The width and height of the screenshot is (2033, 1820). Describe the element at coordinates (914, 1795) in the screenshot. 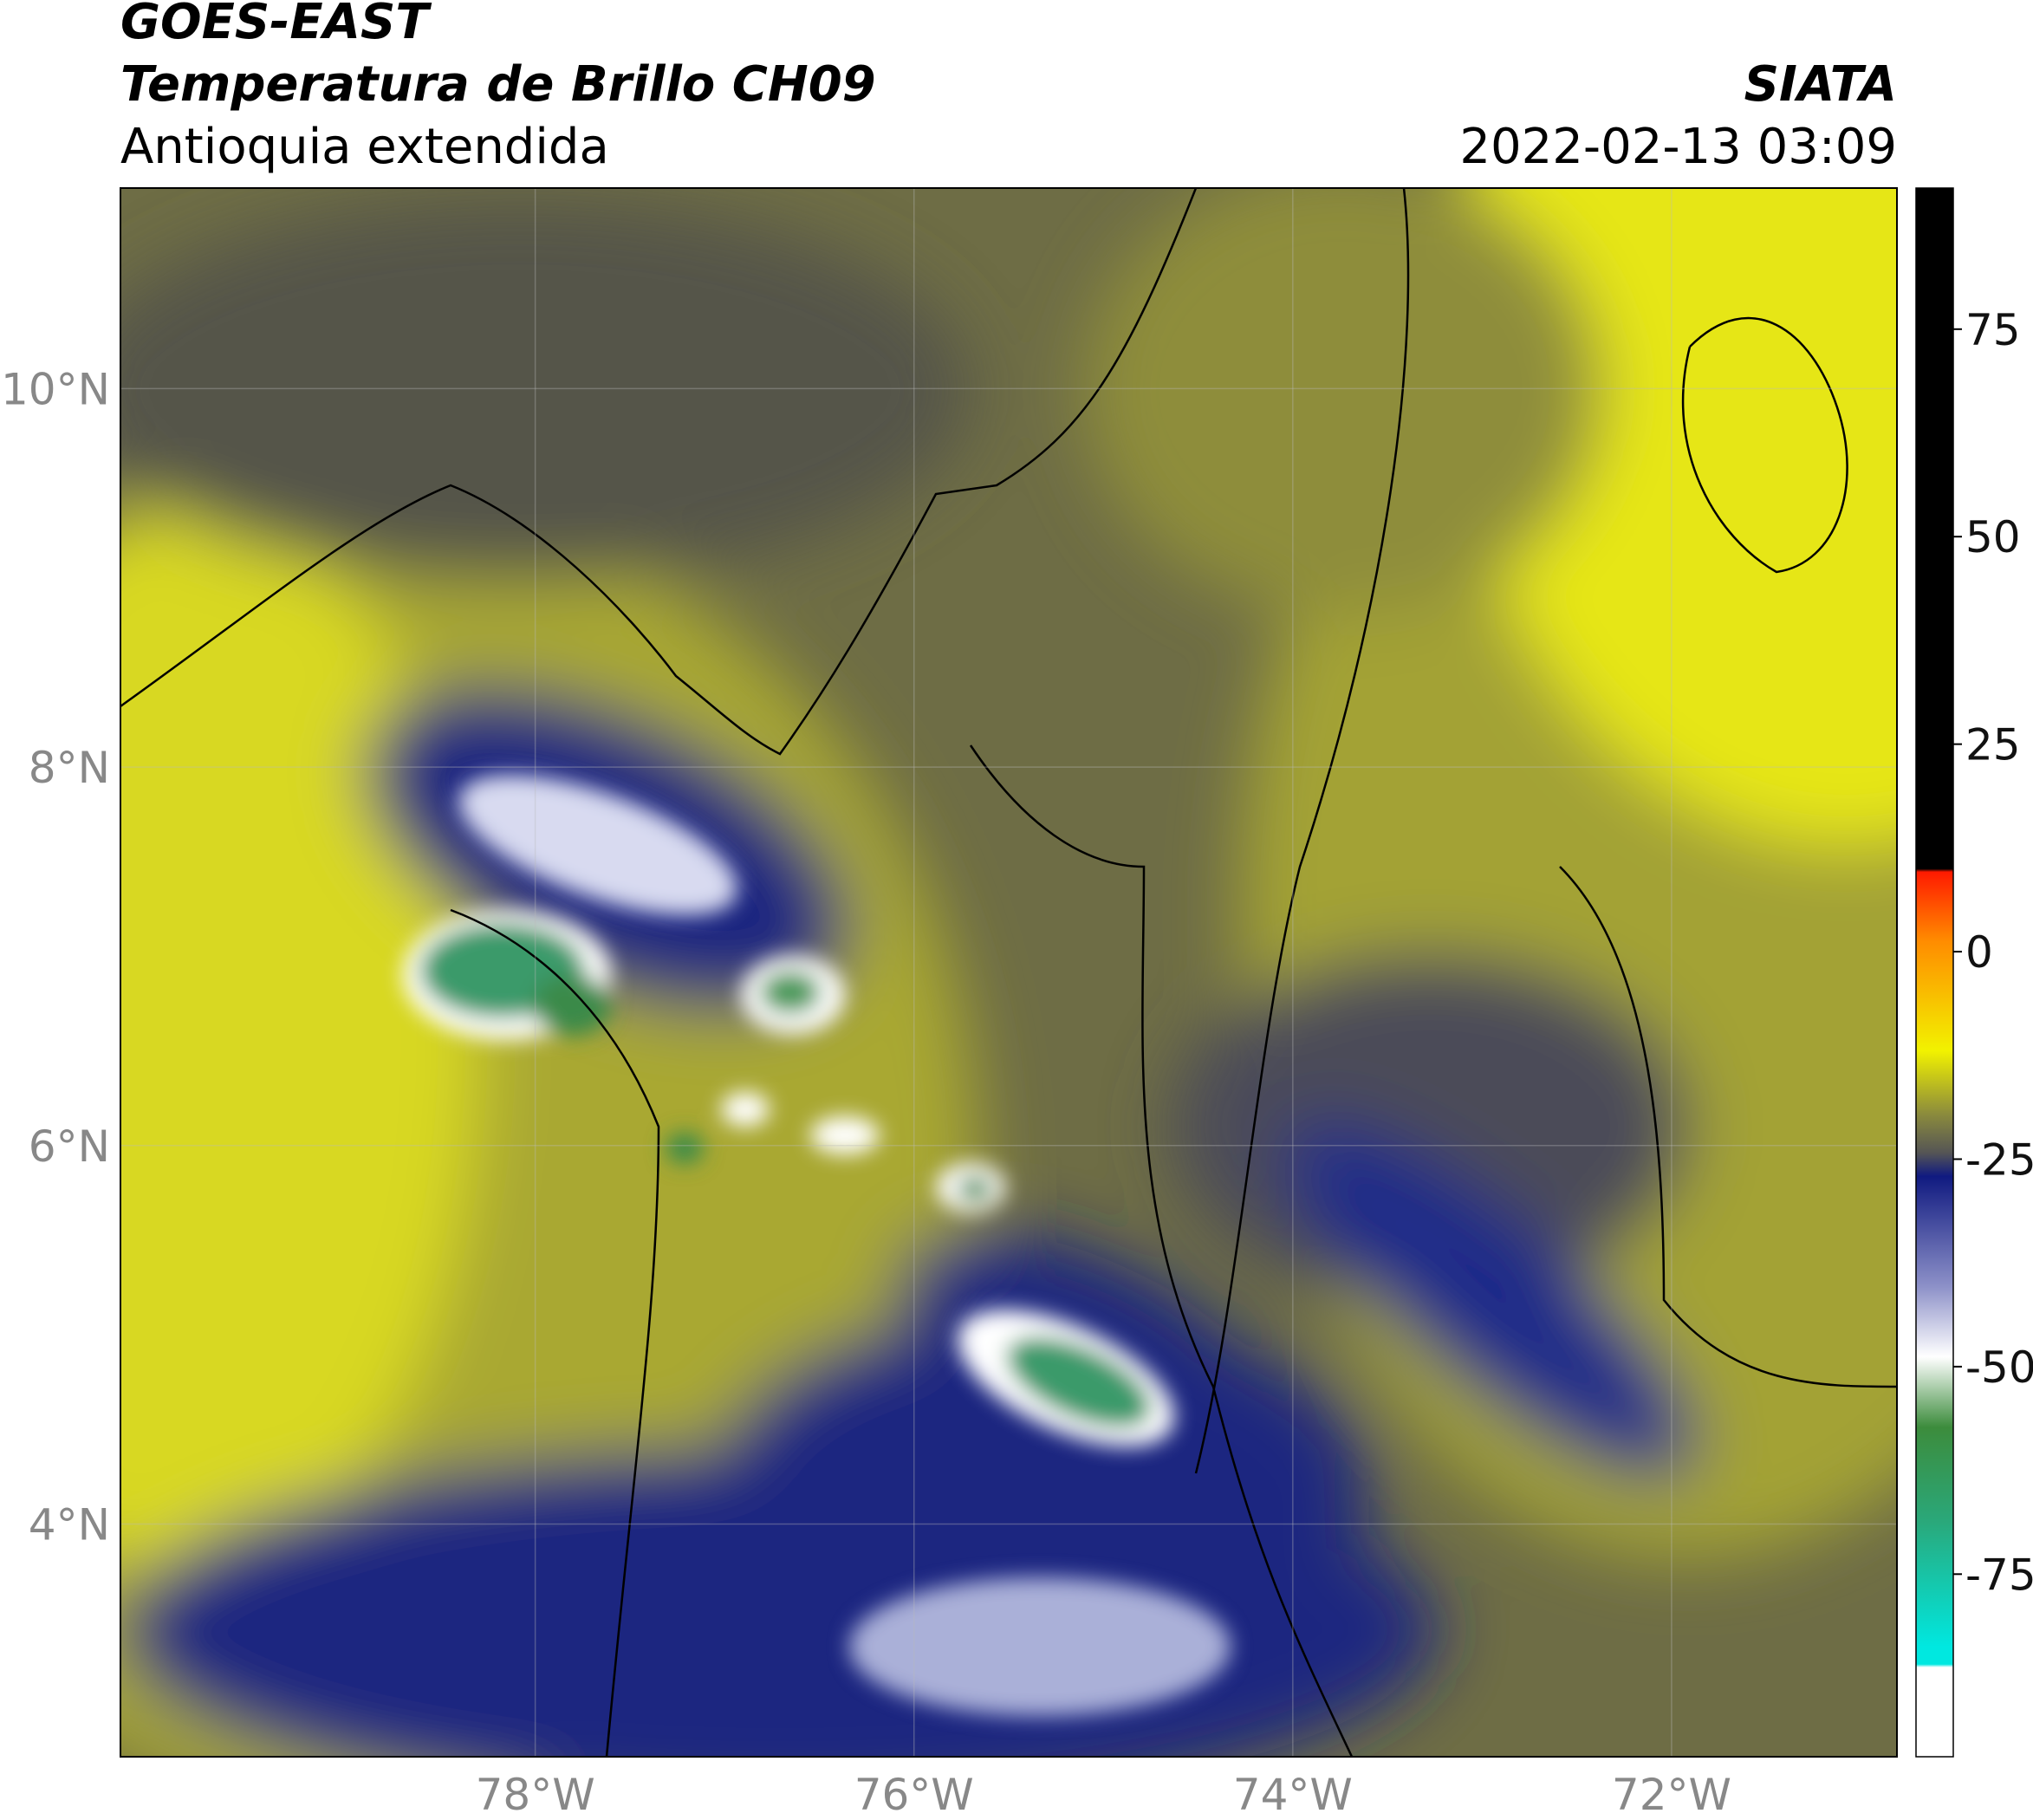

I see `x-tick-label: 76°W` at that location.